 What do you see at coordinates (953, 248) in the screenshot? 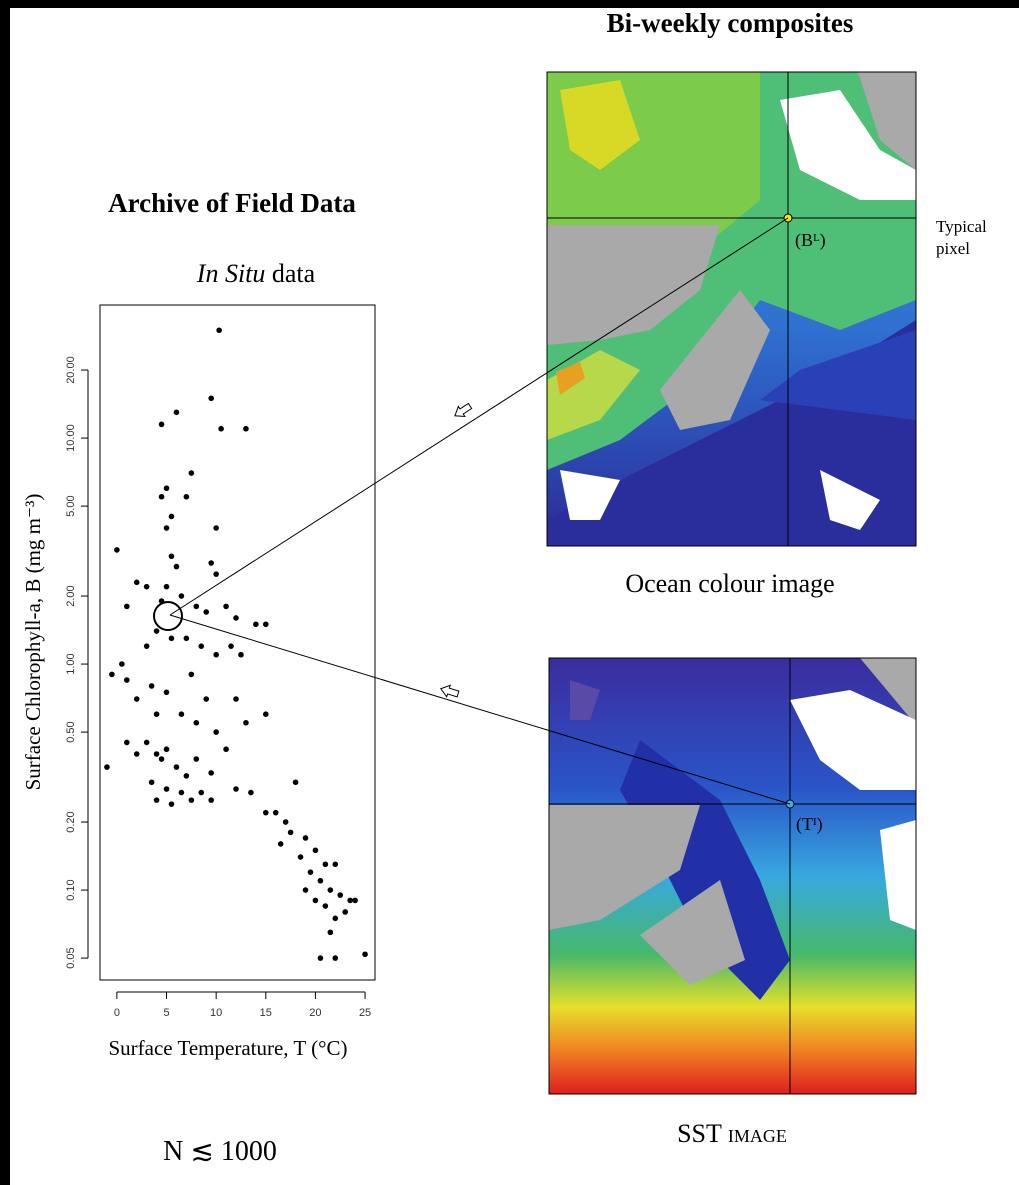
I see `typical-pixel-label: pixel` at bounding box center [953, 248].